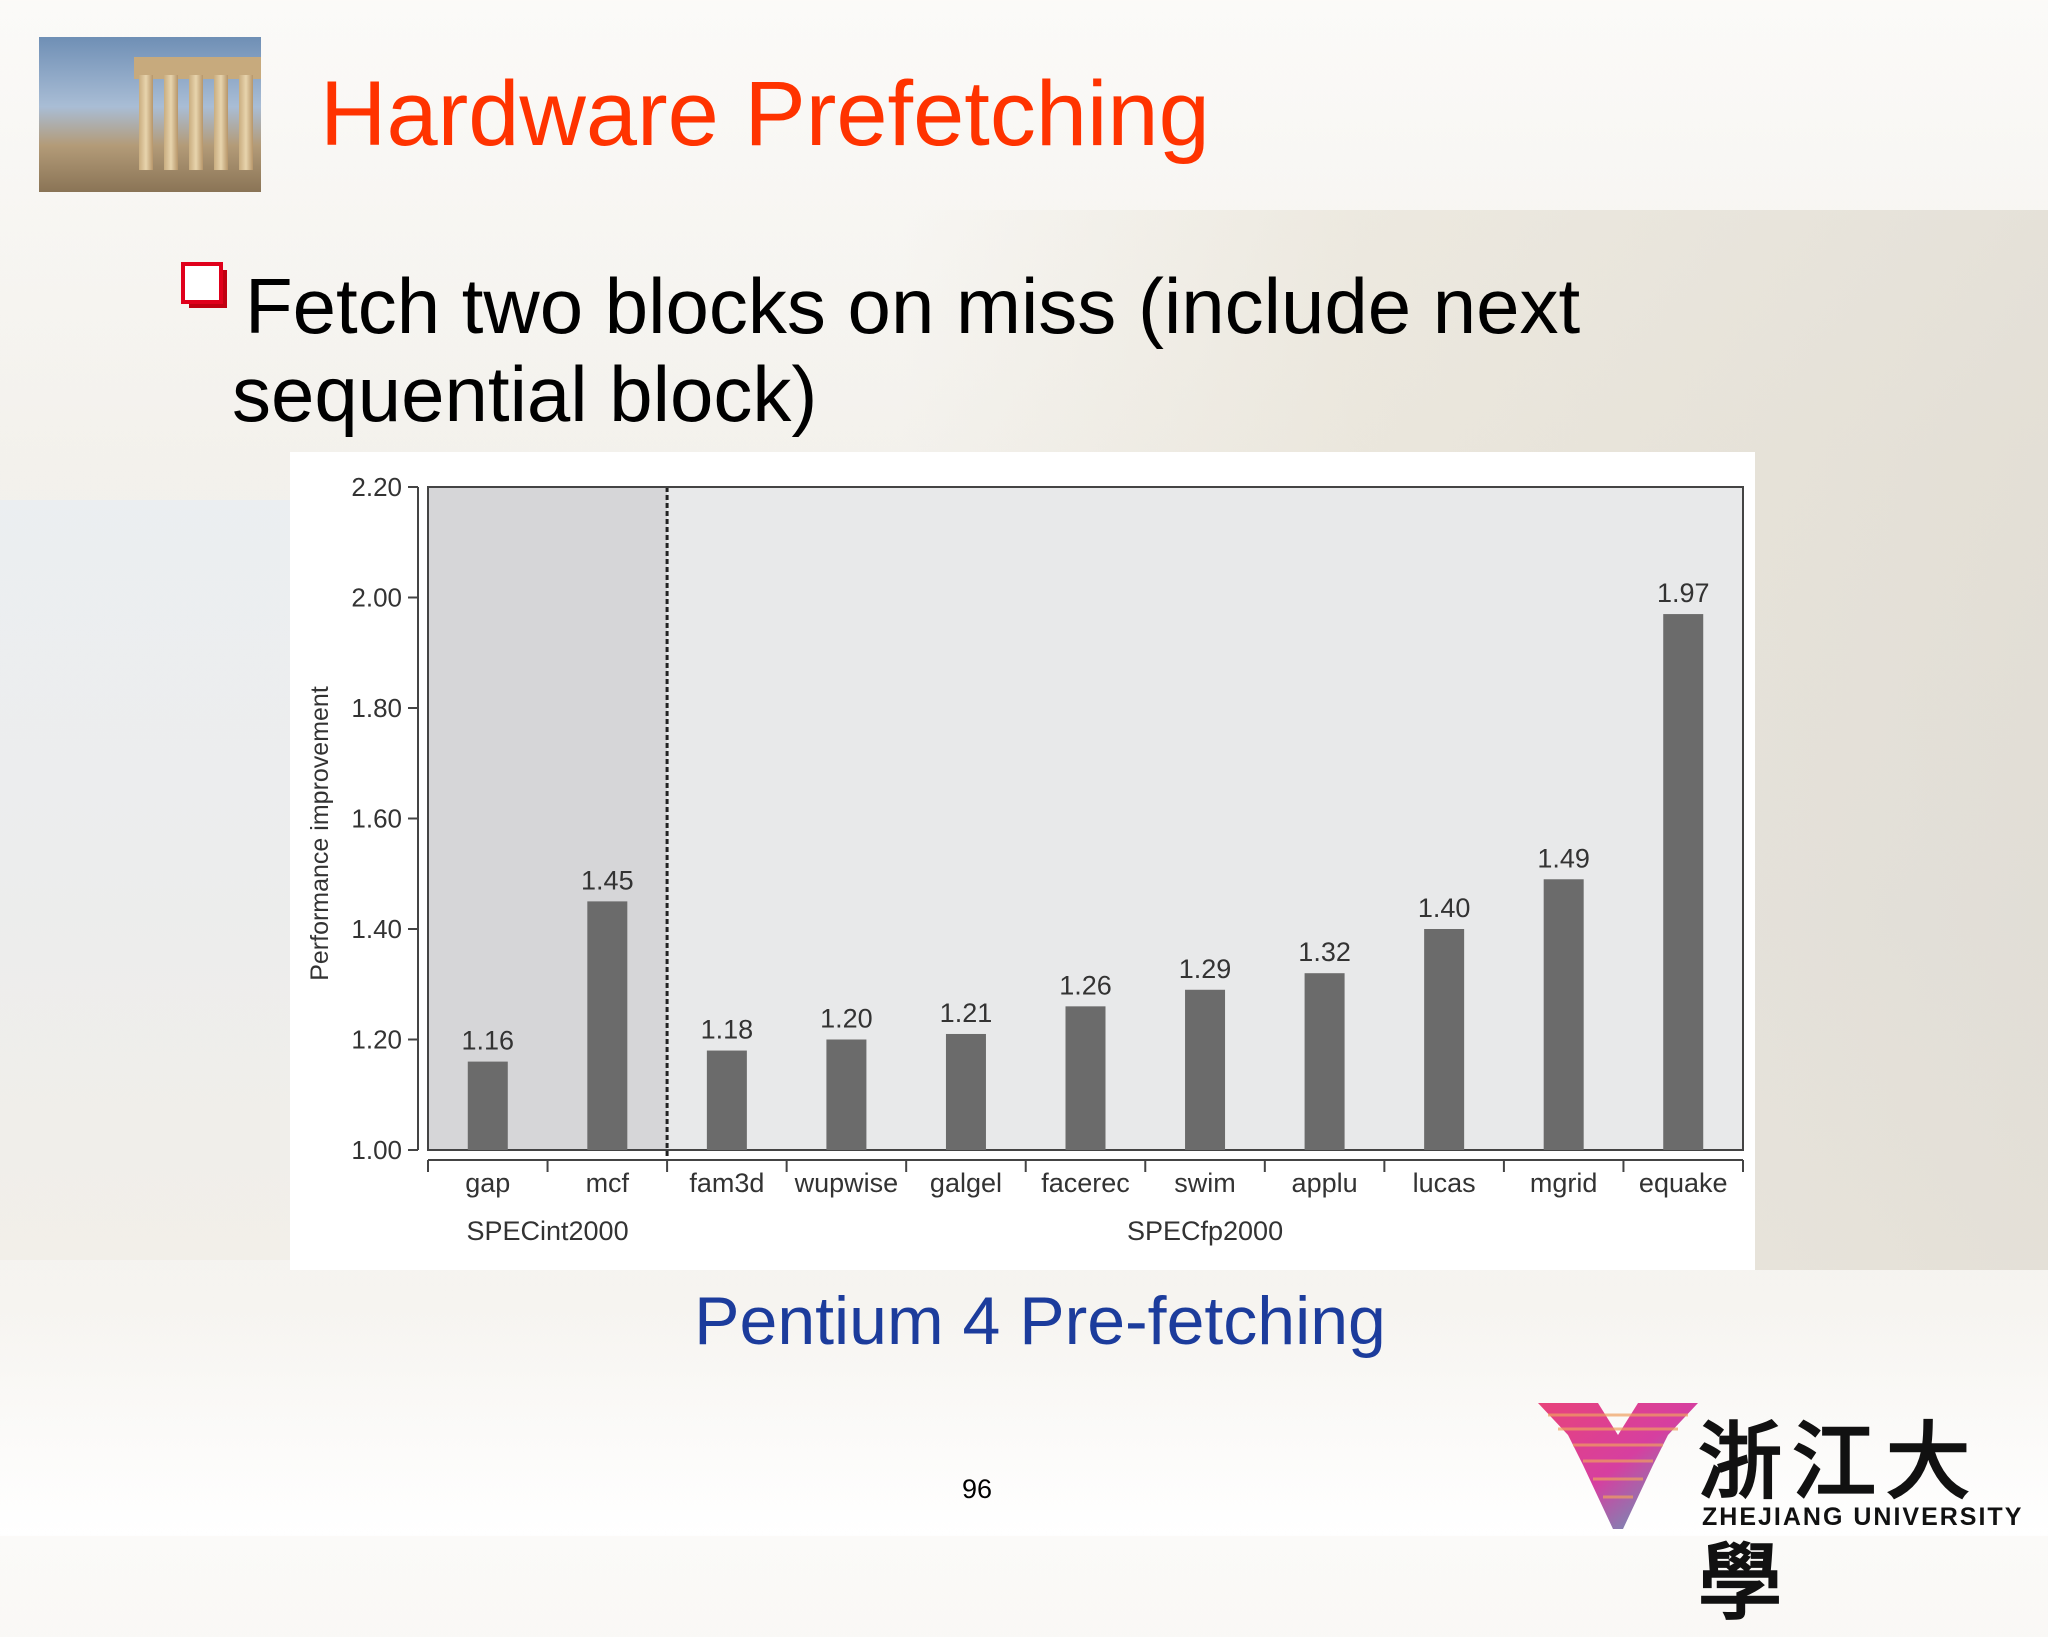 This screenshot has width=2048, height=1637. What do you see at coordinates (1444, 1183) in the screenshot?
I see `x-category-label: lucas` at bounding box center [1444, 1183].